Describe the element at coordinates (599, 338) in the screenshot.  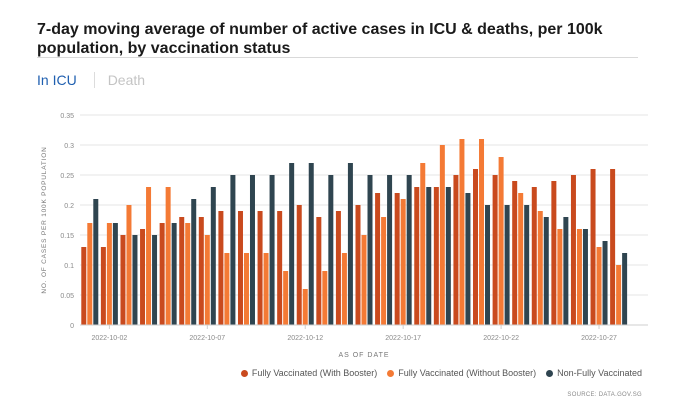
I see `x-tick-label: 2022-10-27` at that location.